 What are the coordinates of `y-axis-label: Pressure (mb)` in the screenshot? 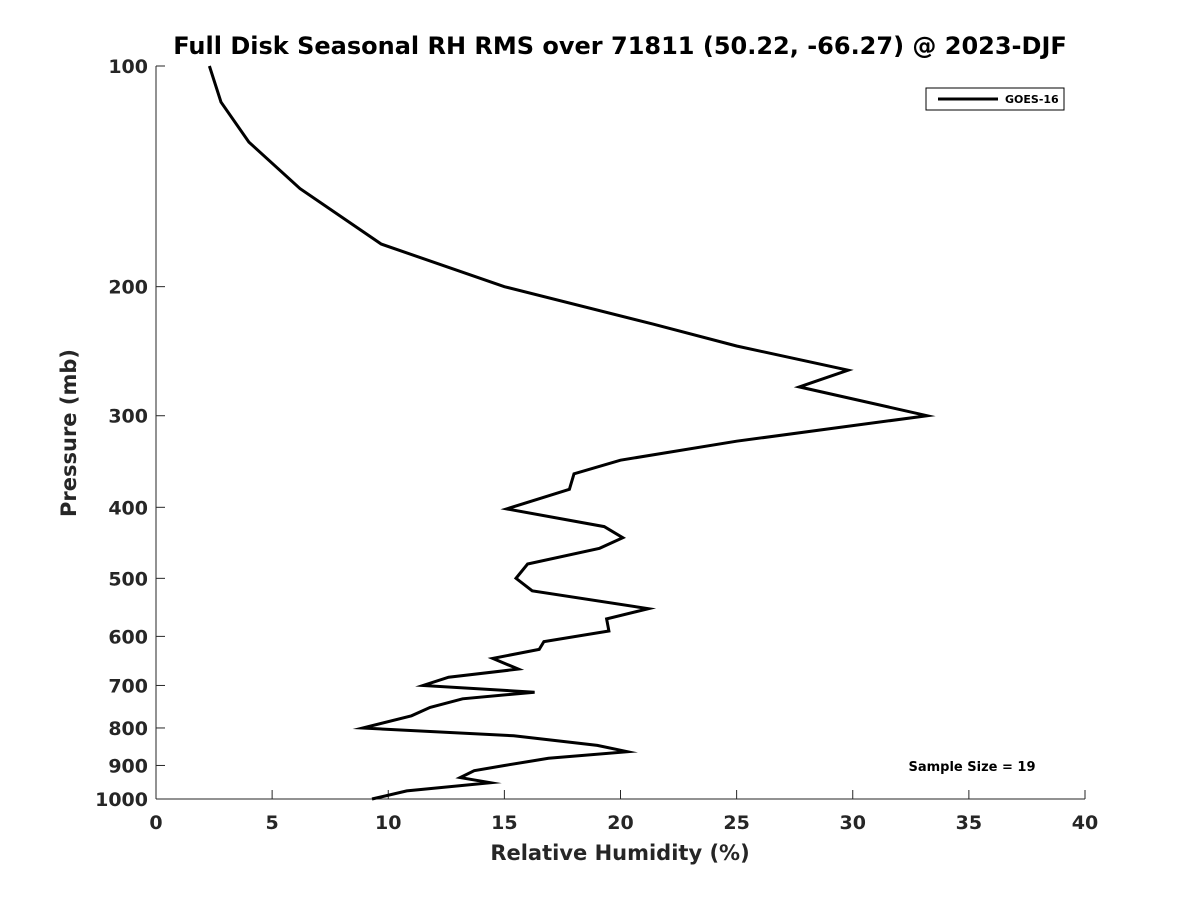 It's located at (69, 433).